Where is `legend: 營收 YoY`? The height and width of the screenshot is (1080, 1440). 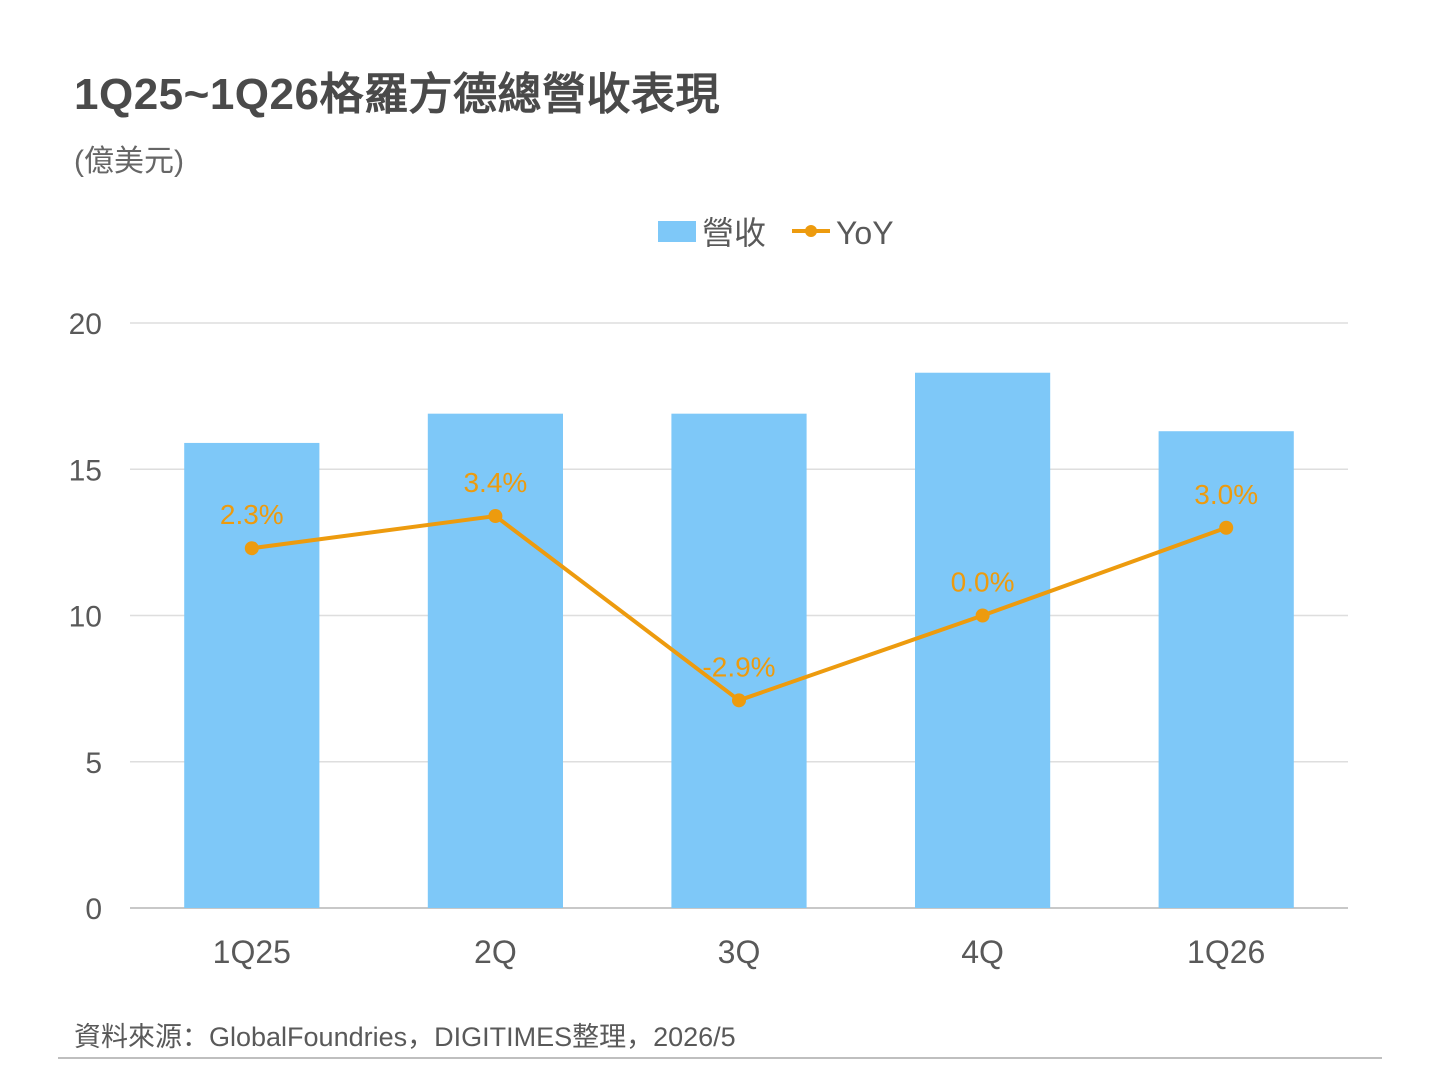
legend: 營收 YoY is located at coordinates (776, 233).